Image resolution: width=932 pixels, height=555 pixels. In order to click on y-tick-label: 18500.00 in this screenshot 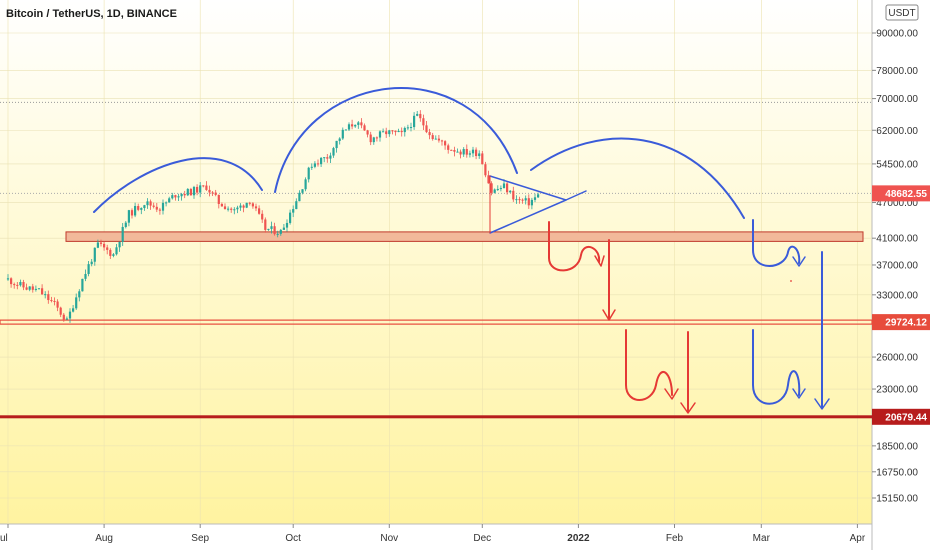, I will do `click(897, 446)`.